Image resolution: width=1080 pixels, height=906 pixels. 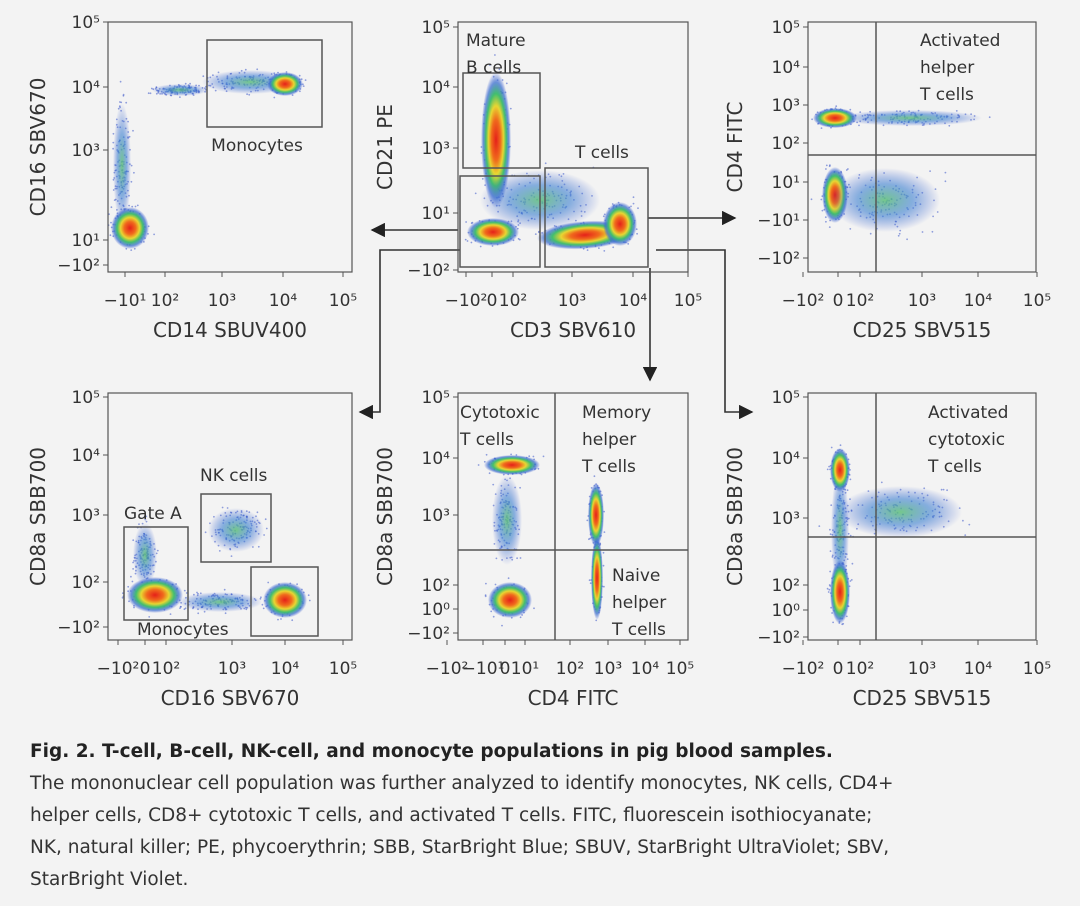 What do you see at coordinates (428, 634) in the screenshot?
I see `y-tick-label: −10²` at bounding box center [428, 634].